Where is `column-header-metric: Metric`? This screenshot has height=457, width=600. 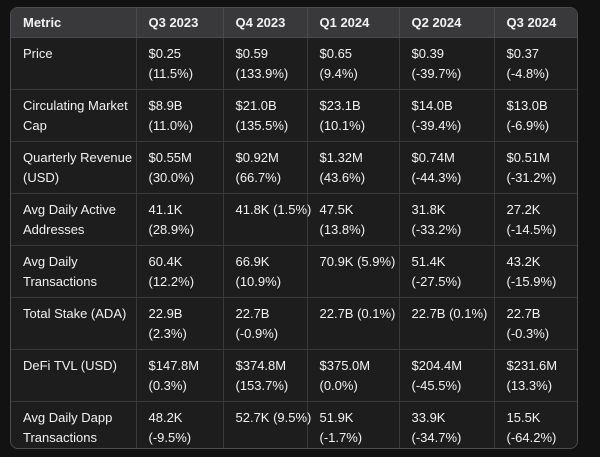
column-header-metric: Metric is located at coordinates (74, 23).